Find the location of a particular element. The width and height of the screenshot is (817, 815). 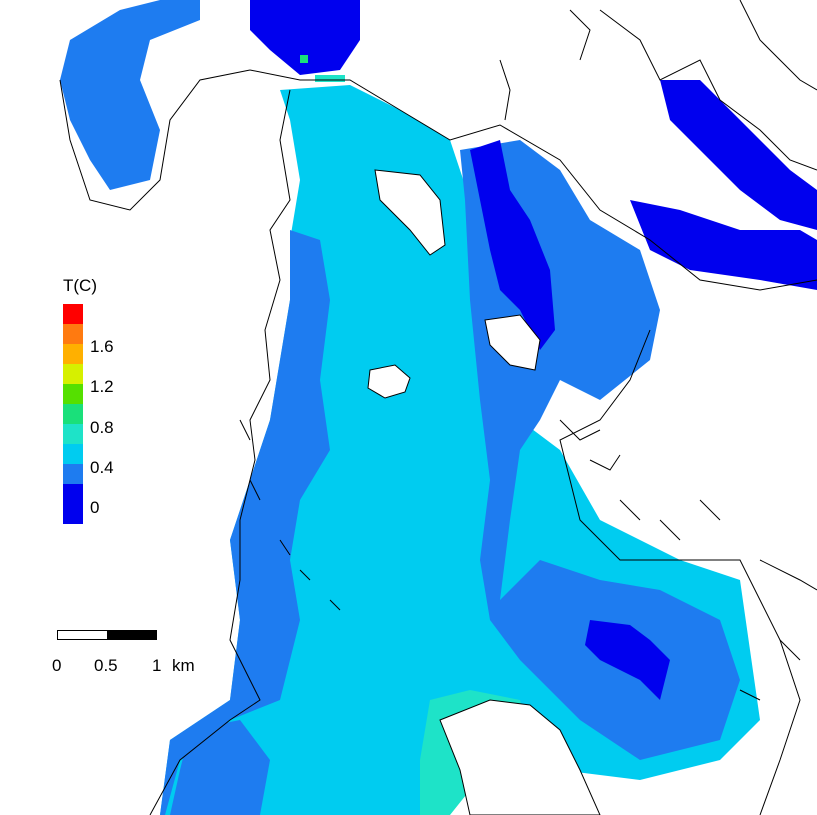

scale-label-unit: km is located at coordinates (183, 665).